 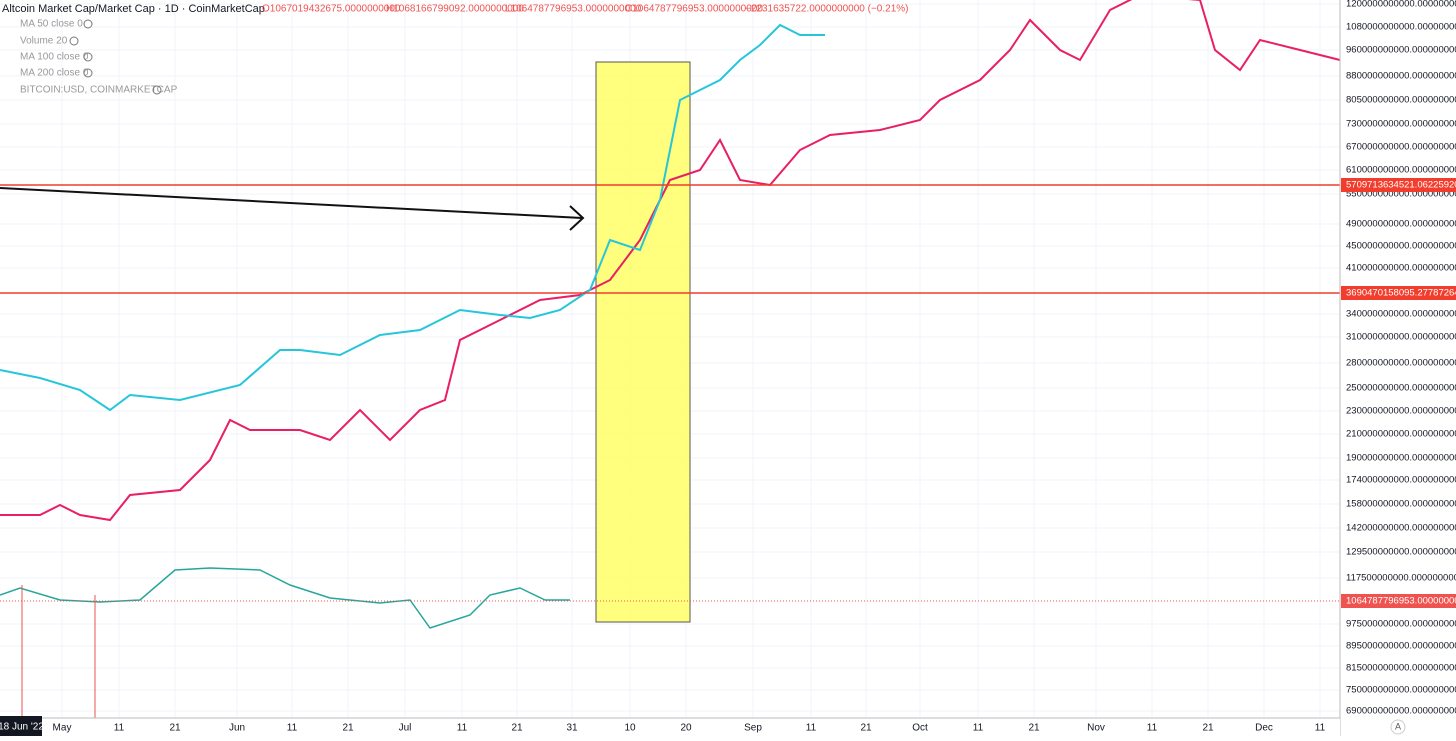 I want to click on auto-button-label: A, so click(x=1398, y=726).